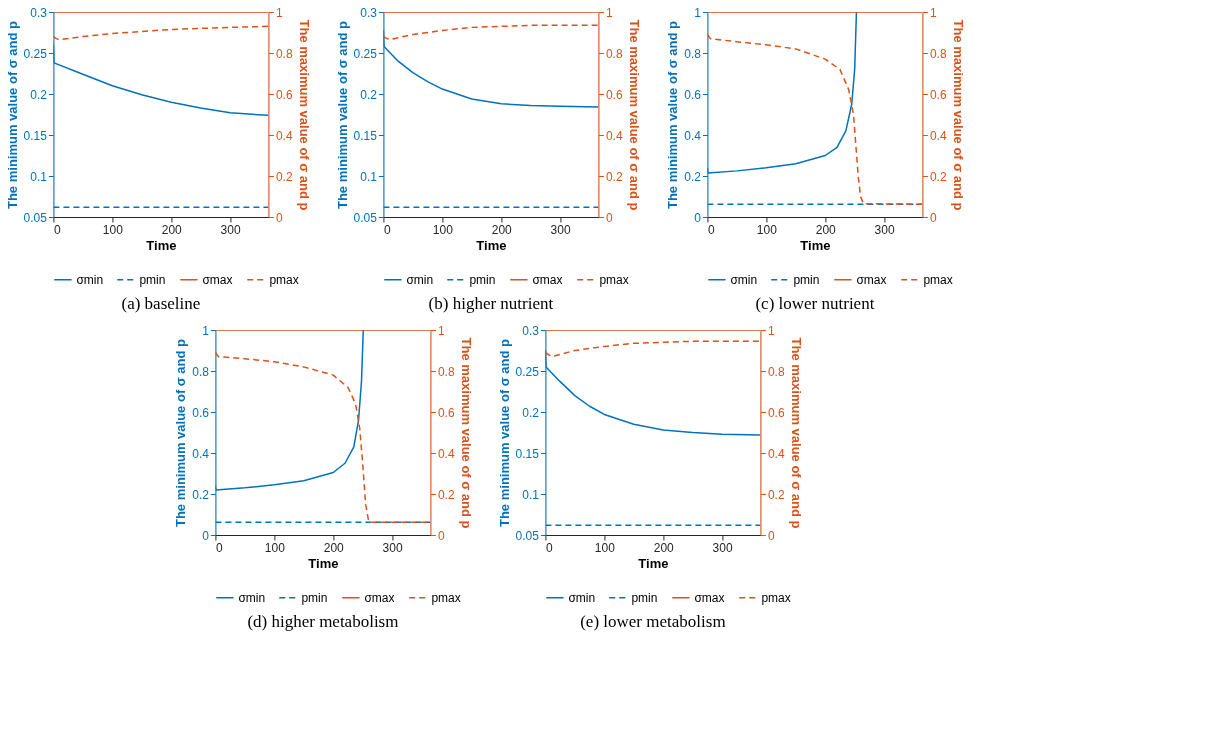 The height and width of the screenshot is (736, 1217). I want to click on text: (b) higher nutrient, so click(491, 303).